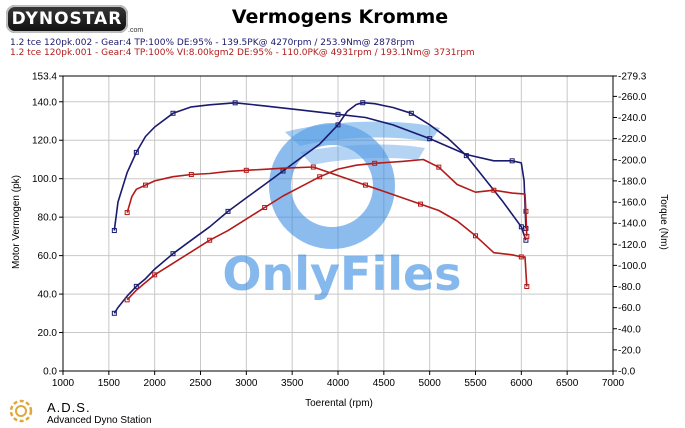 This screenshot has height=428, width=685. What do you see at coordinates (632, 77) in the screenshot?
I see `y2-tick-label: -279.3` at bounding box center [632, 77].